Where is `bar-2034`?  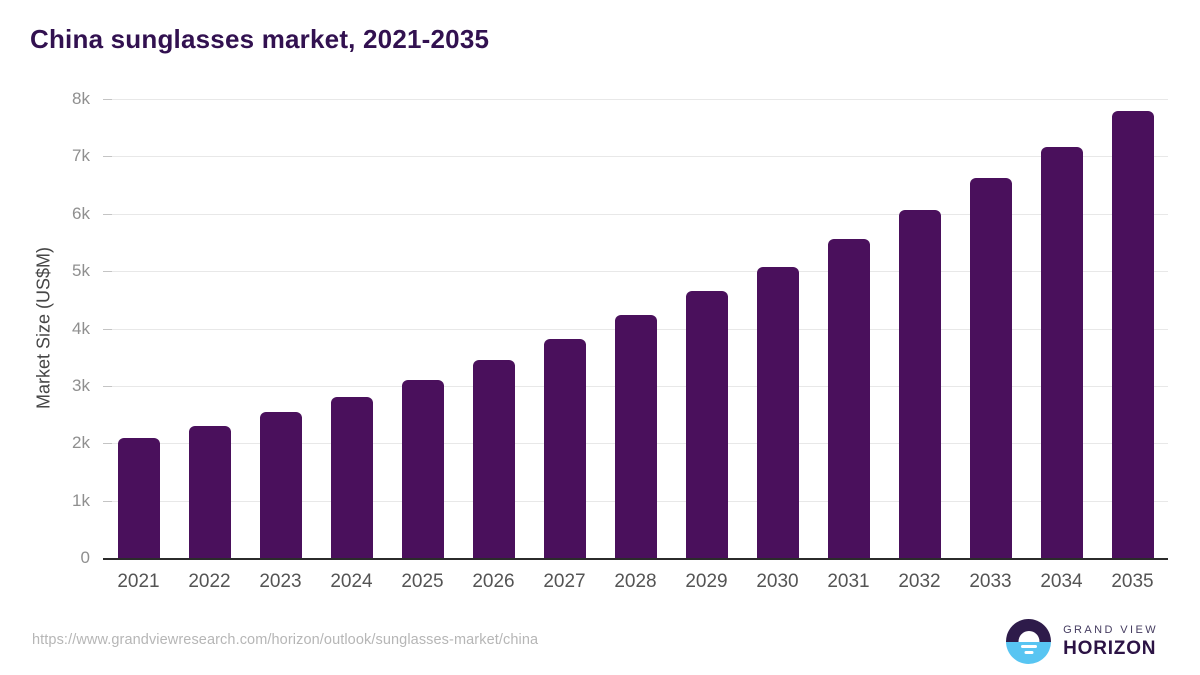 bar-2034 is located at coordinates (1061, 352).